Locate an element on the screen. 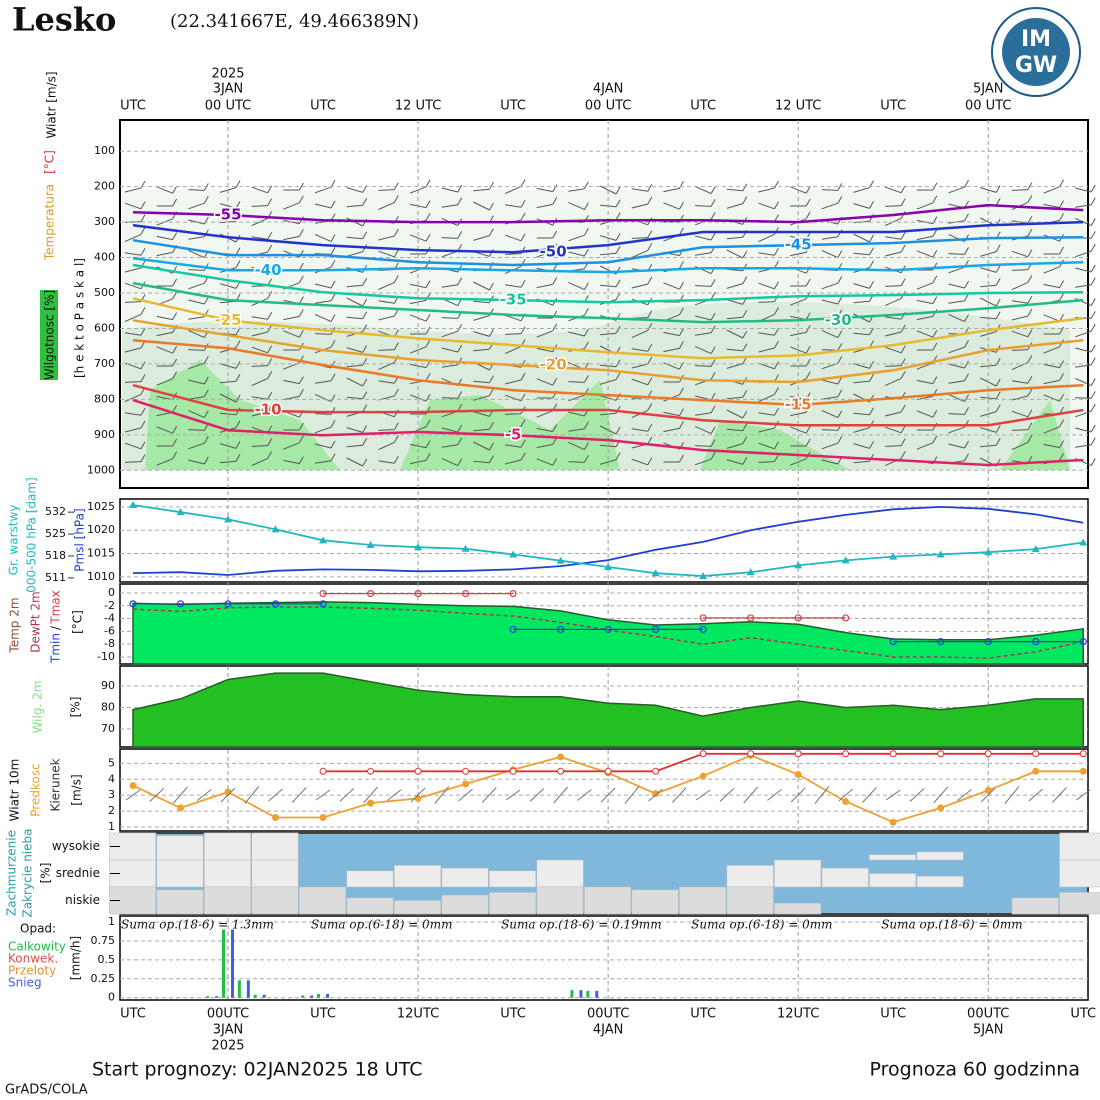  credit: GrADS/COLA is located at coordinates (46, 1090).